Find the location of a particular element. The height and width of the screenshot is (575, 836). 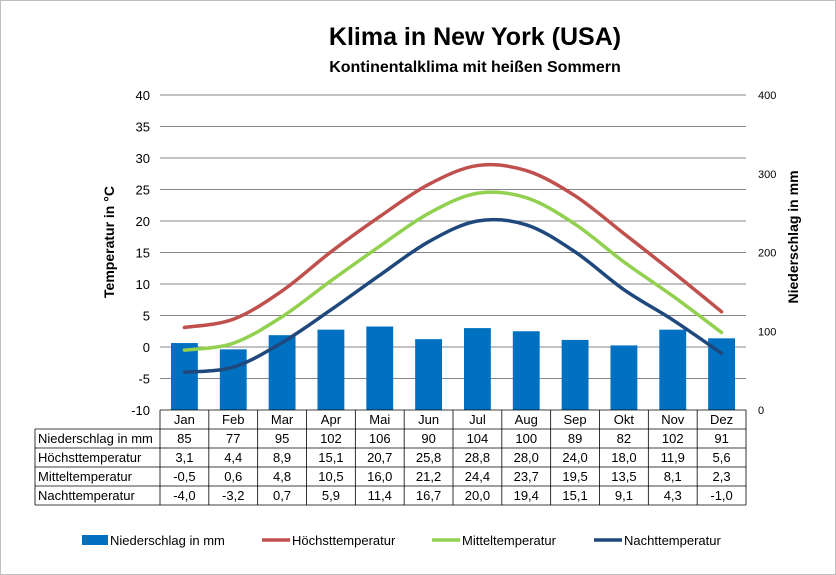

x-tick-label: Mai is located at coordinates (379, 419).